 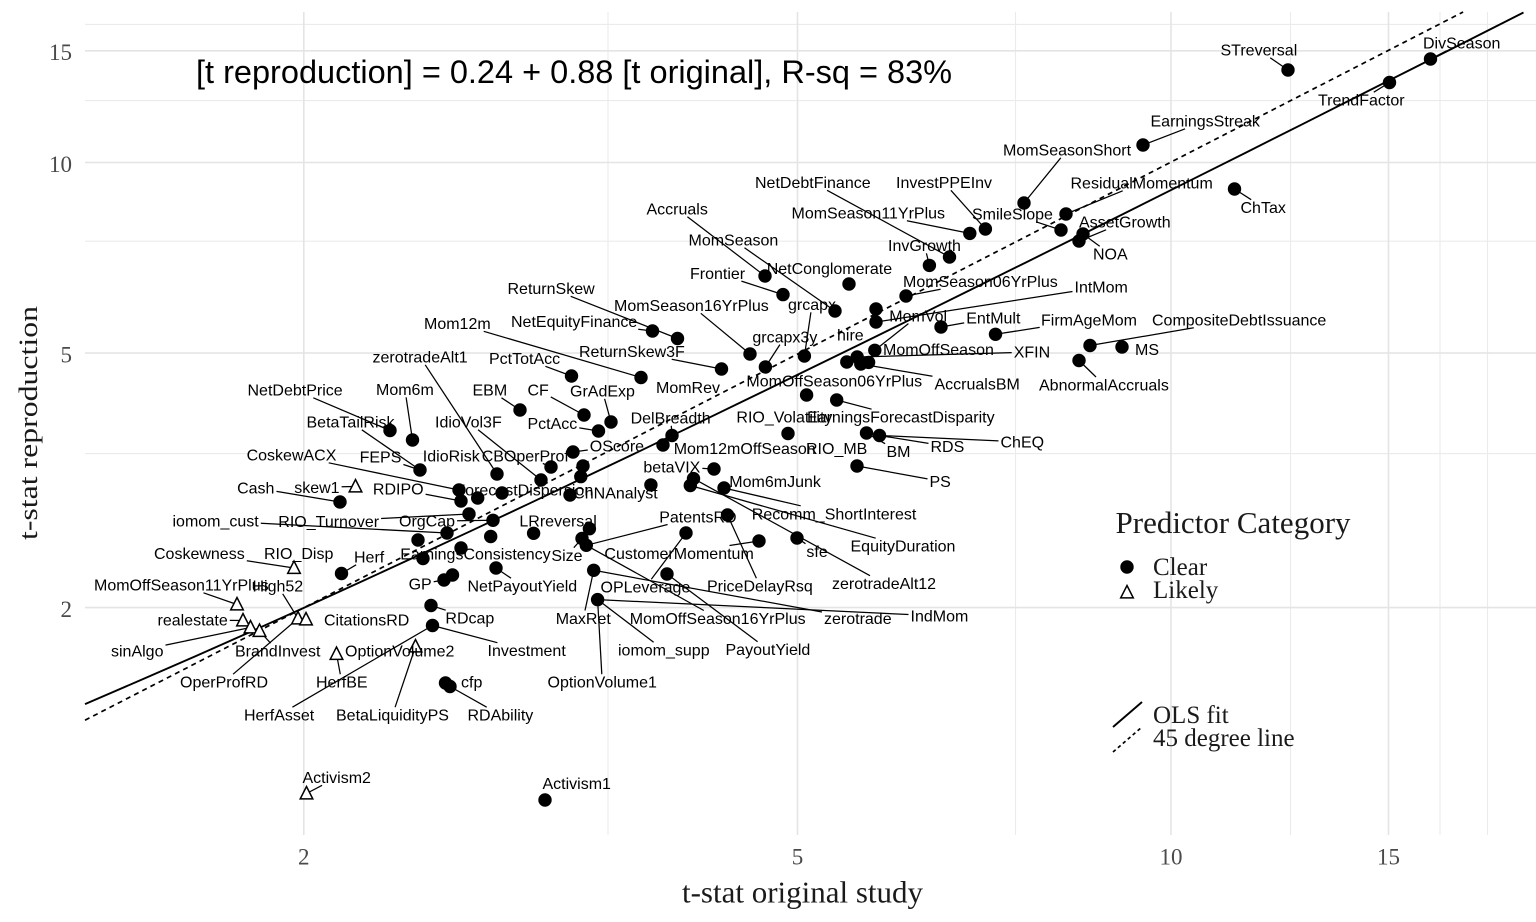 I want to click on svg-text: RDcap, so click(x=469, y=619).